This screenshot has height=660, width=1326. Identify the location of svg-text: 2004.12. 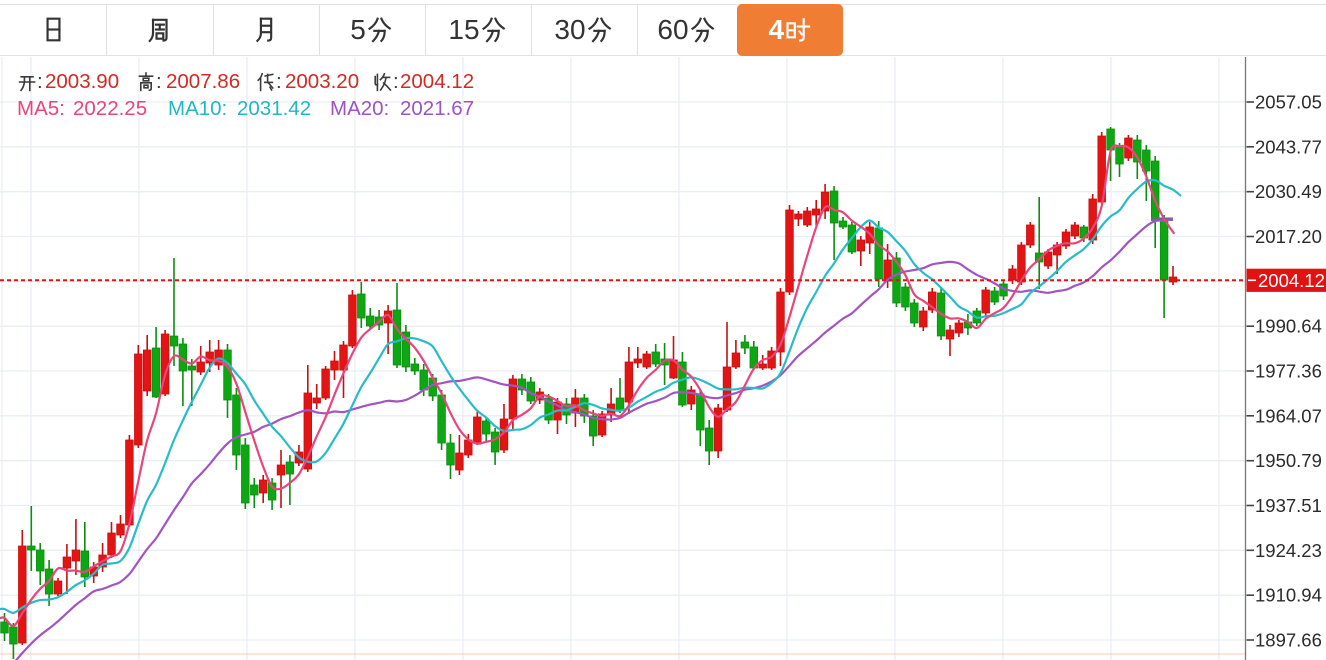
(1291, 280).